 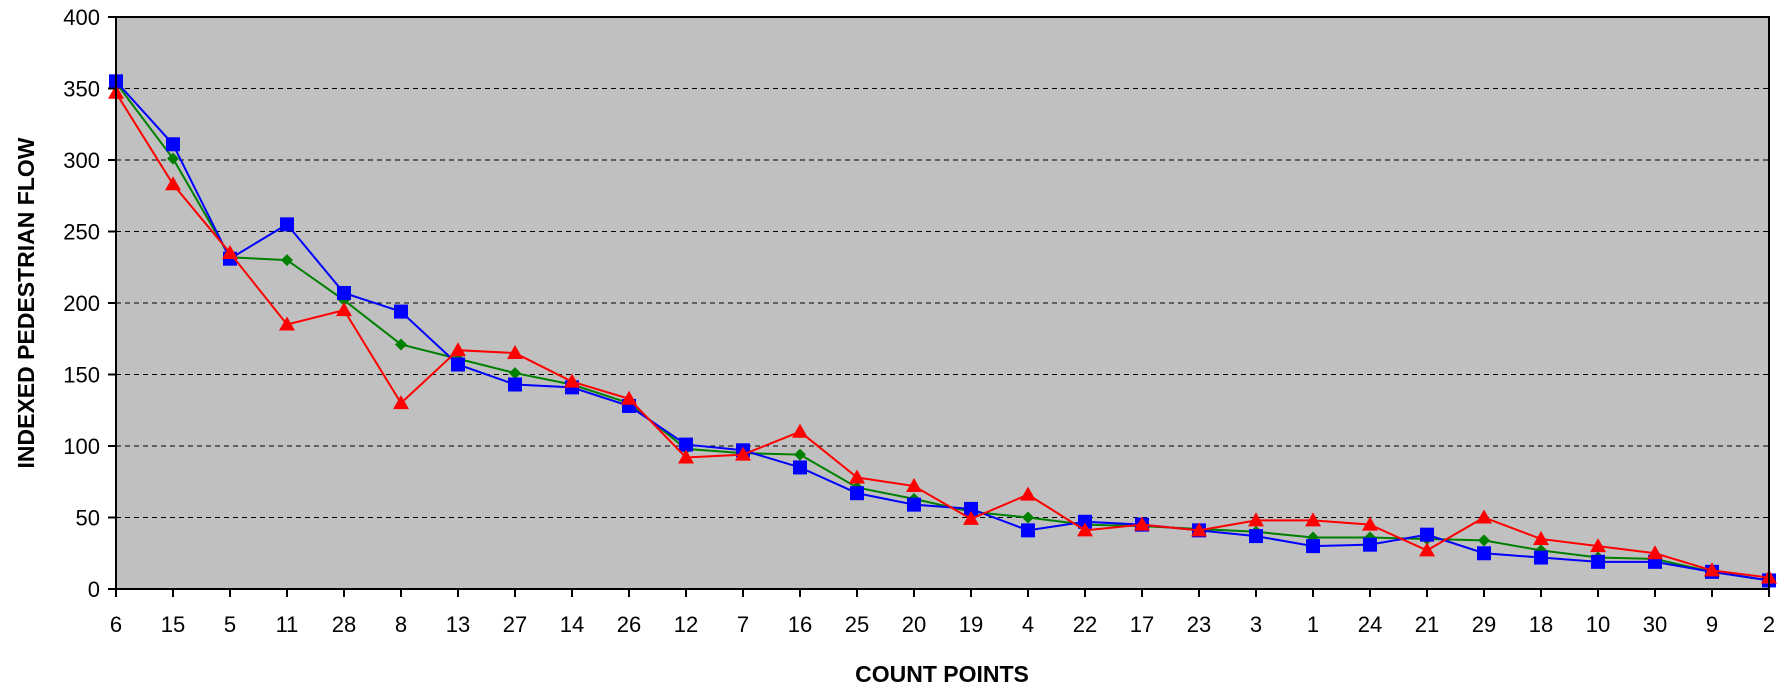 I want to click on x-tick-label: 5, so click(x=230, y=624).